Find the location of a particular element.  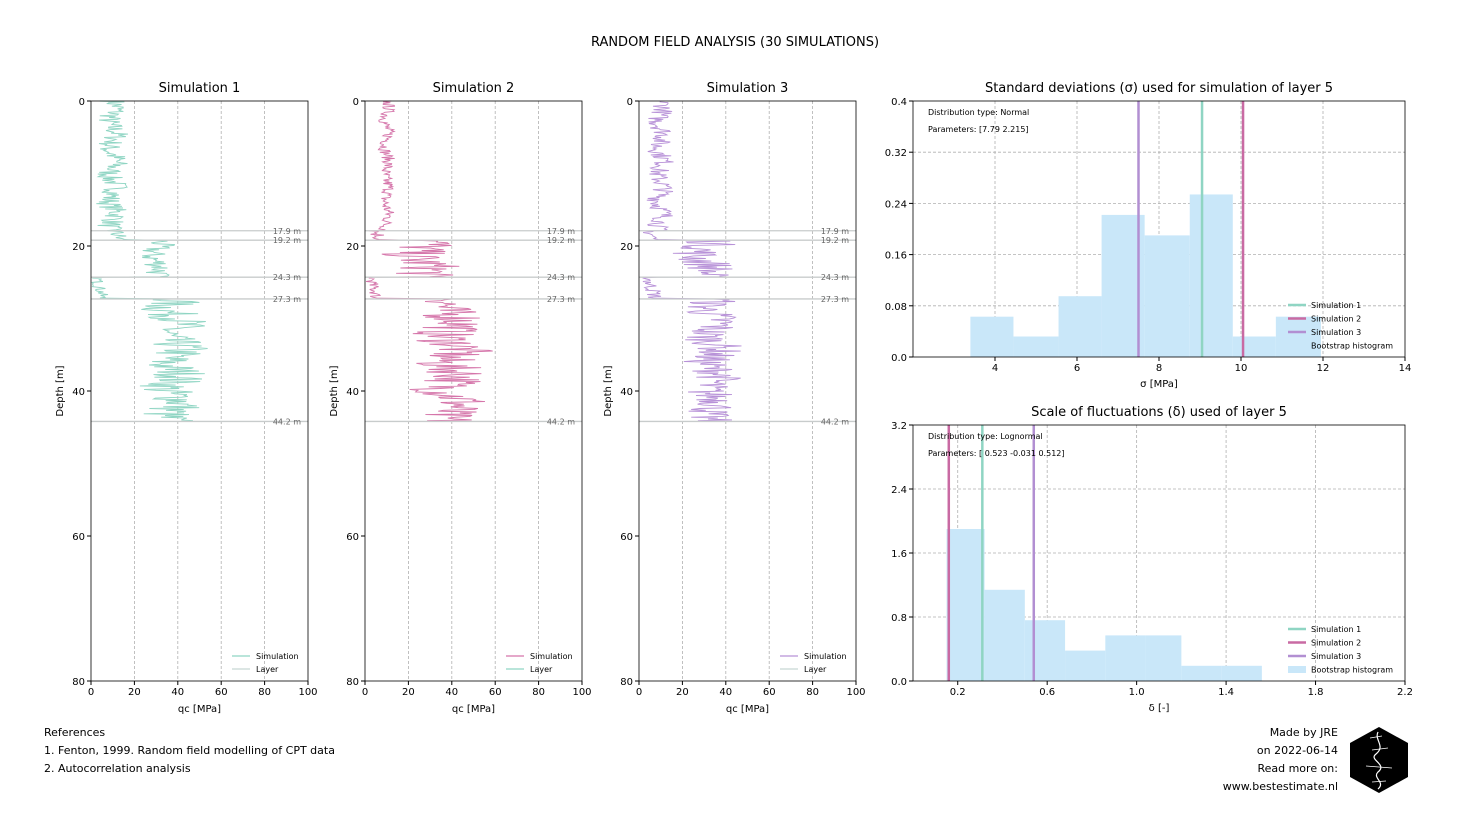

legend-label: Simulation 3 is located at coordinates (1336, 332).